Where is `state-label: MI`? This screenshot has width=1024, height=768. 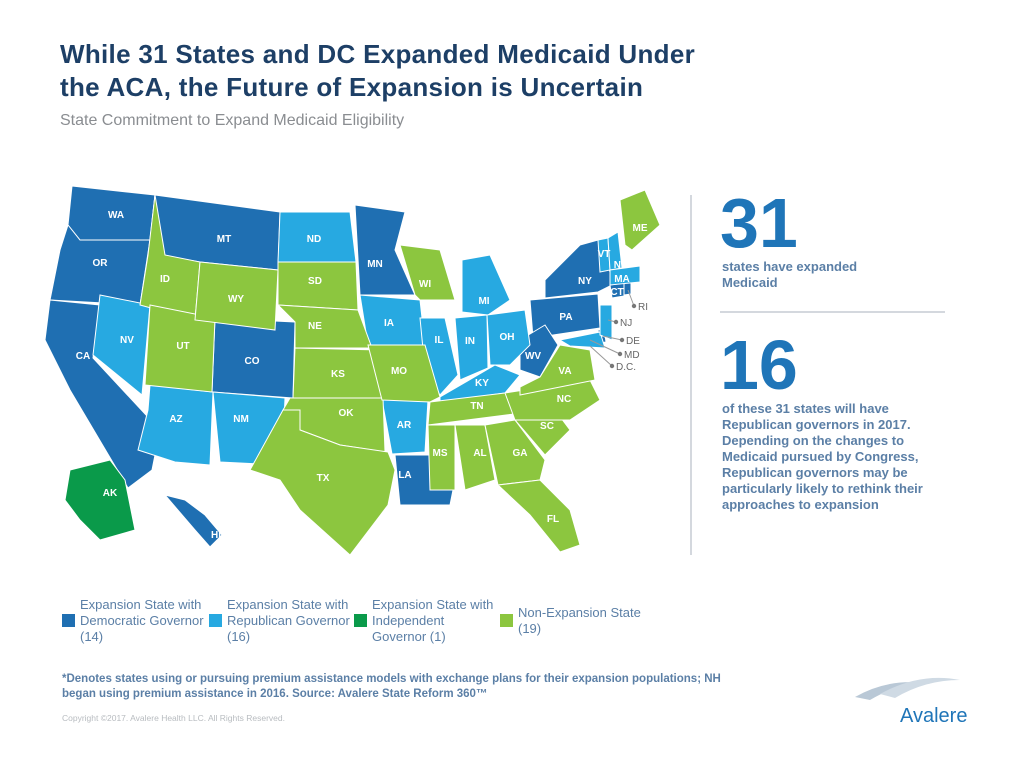 state-label: MI is located at coordinates (483, 301).